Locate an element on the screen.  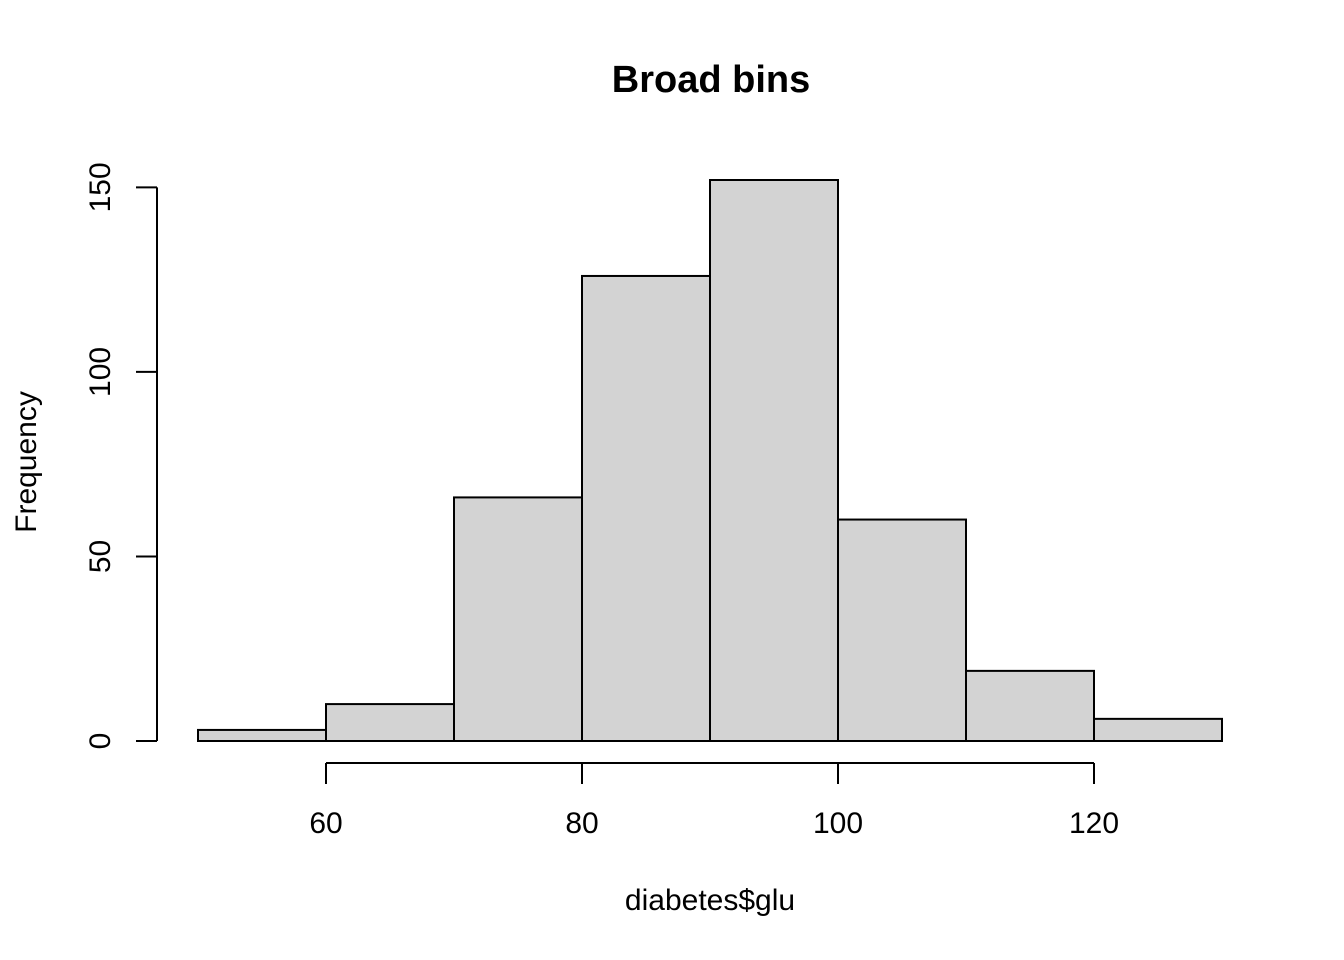
x-axis: 60 80 100 120 is located at coordinates (714, 801).